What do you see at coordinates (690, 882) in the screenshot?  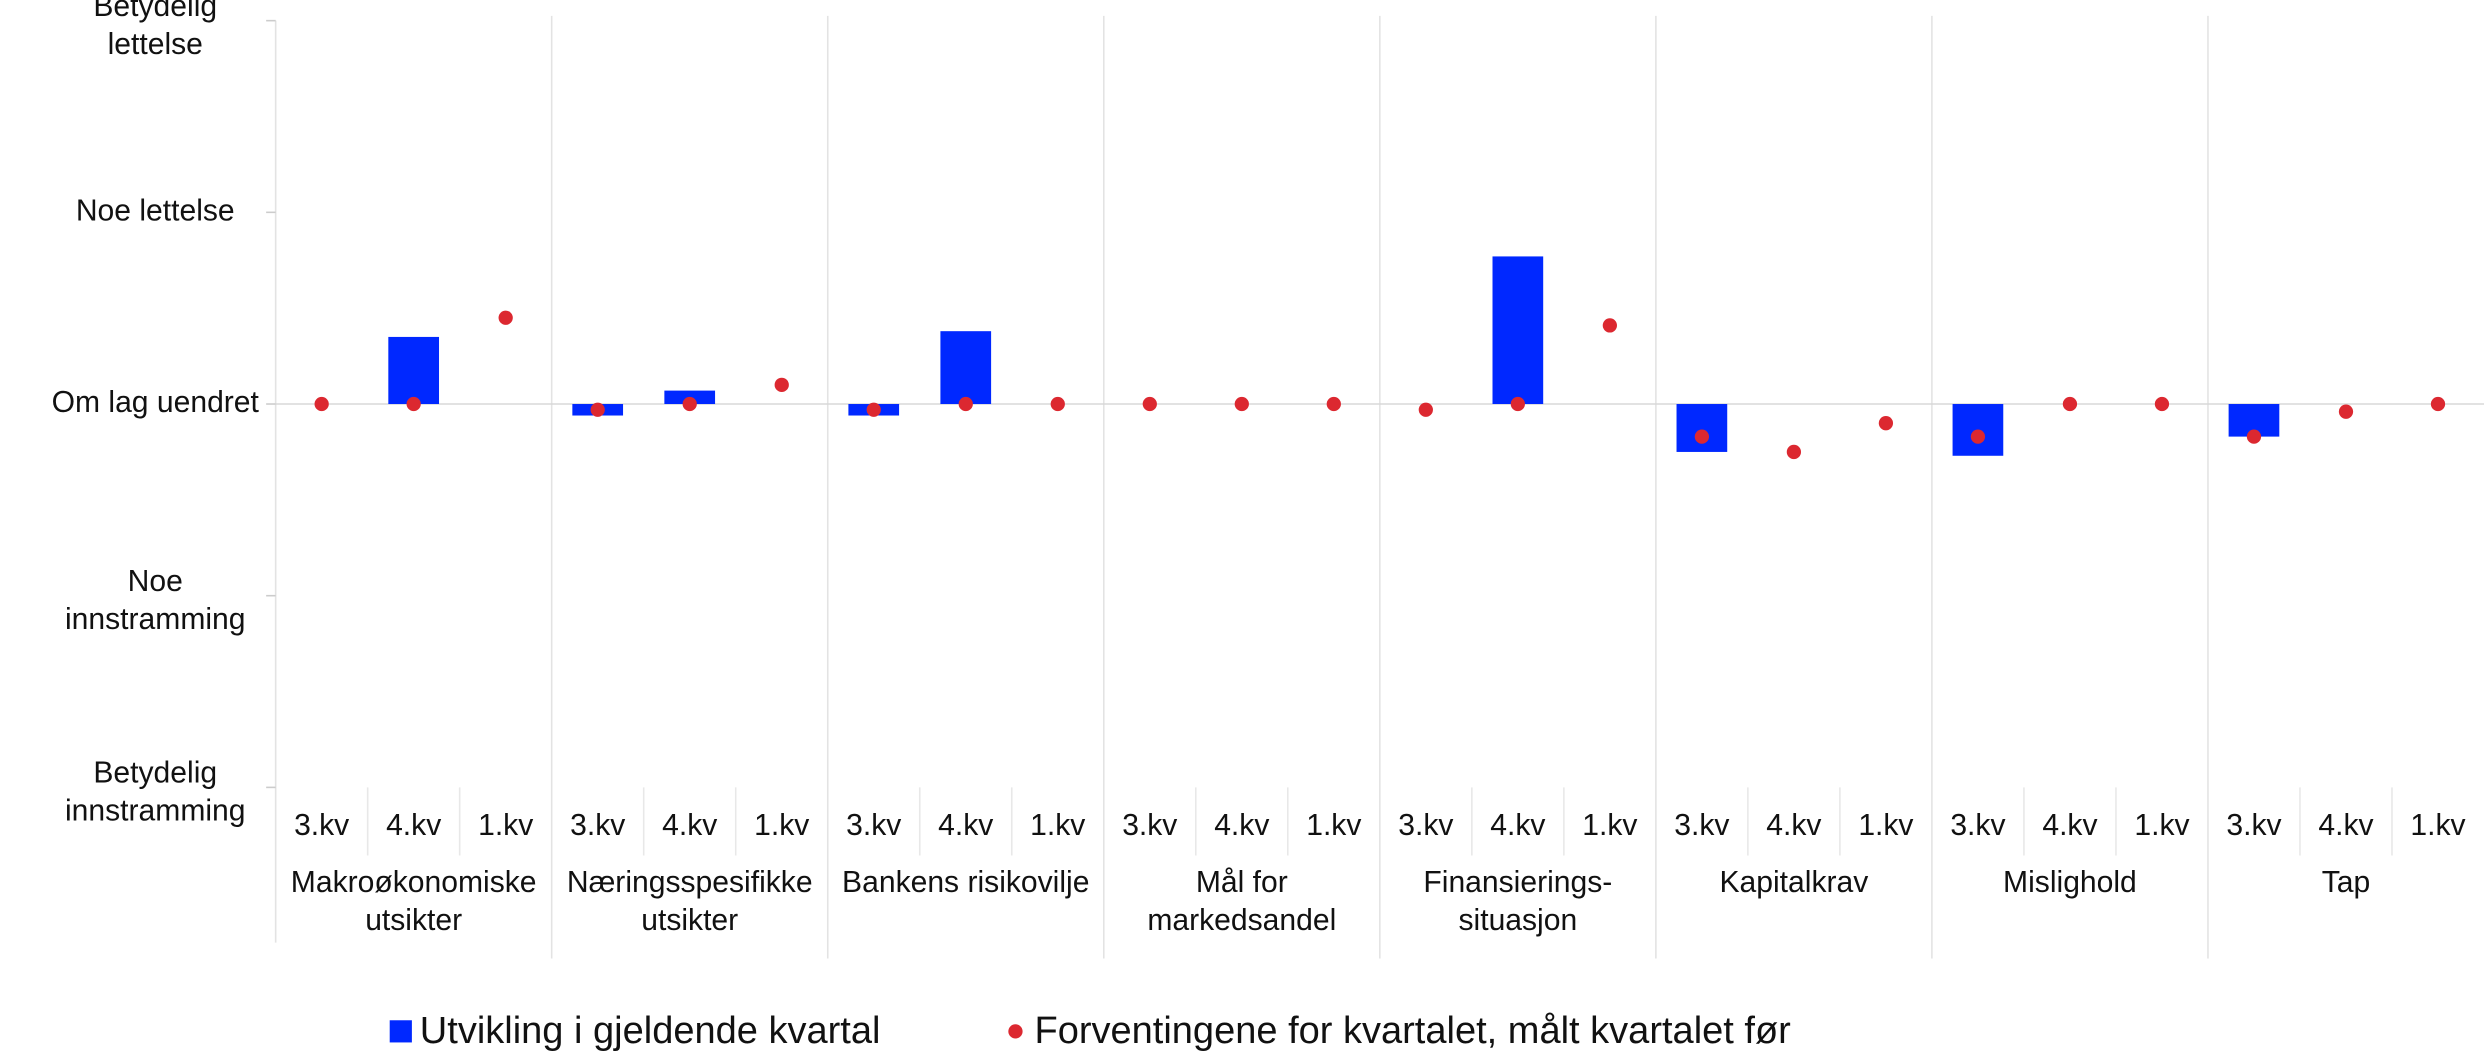 I see `group-label: Næringsspesifikke` at bounding box center [690, 882].